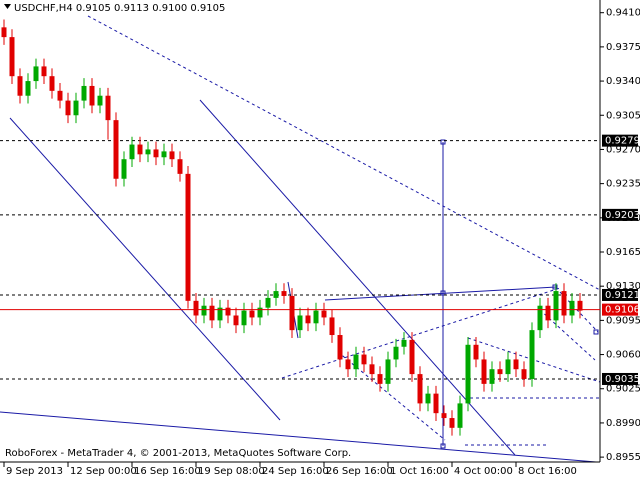 This screenshot has width=640, height=480. I want to click on level-label: 0.9203, so click(622, 215).